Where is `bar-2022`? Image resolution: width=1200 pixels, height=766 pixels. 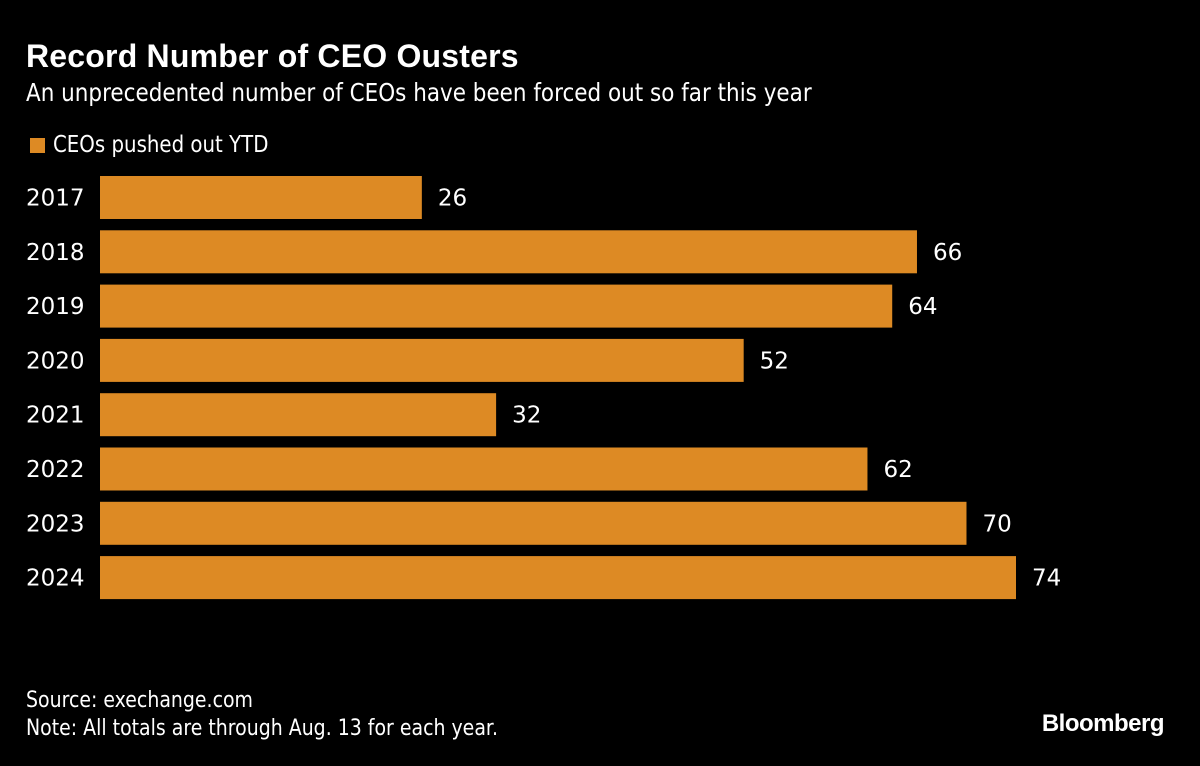
bar-2022 is located at coordinates (484, 469).